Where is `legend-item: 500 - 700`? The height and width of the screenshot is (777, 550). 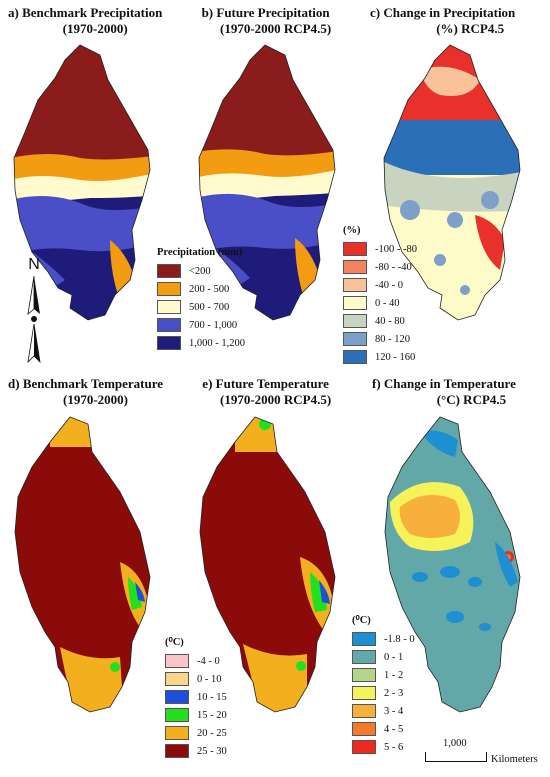
legend-item: 500 - 700 is located at coordinates (201, 307).